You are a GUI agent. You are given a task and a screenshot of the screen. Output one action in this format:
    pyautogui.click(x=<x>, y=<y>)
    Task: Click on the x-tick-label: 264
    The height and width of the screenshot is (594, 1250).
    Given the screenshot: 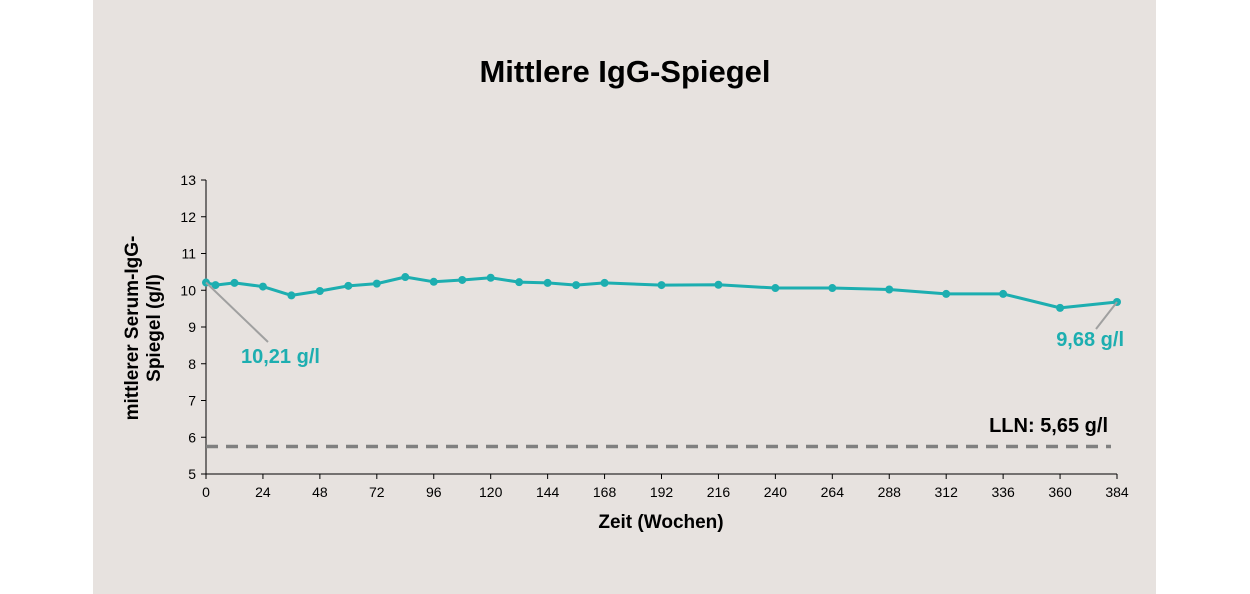 What is the action you would take?
    pyautogui.click(x=833, y=492)
    